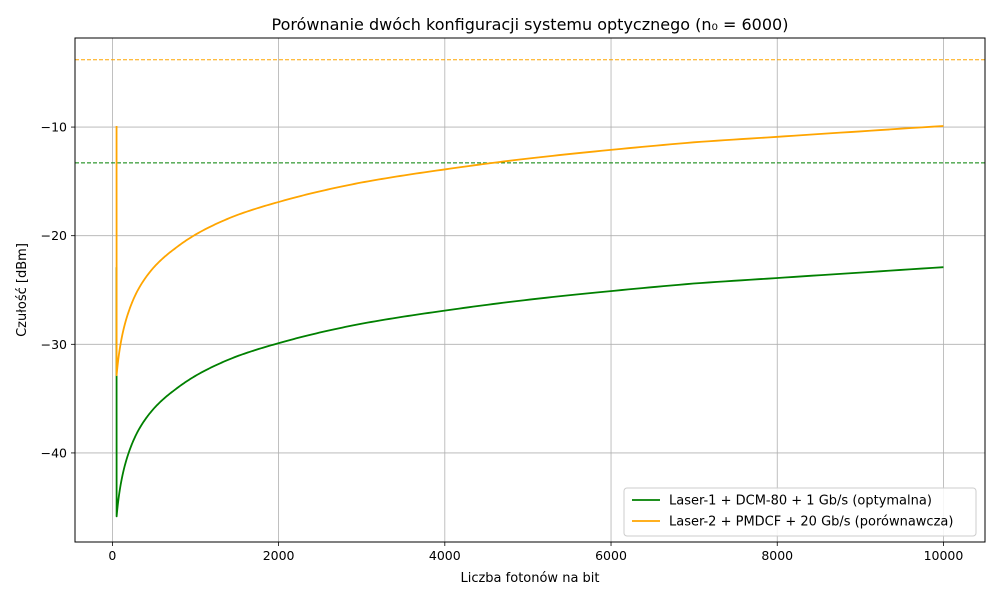 The height and width of the screenshot is (600, 1000). I want to click on legend-label-series-1: Laser-1 + DCM-80 + 1 Gb/s (optymalna), so click(800, 501).